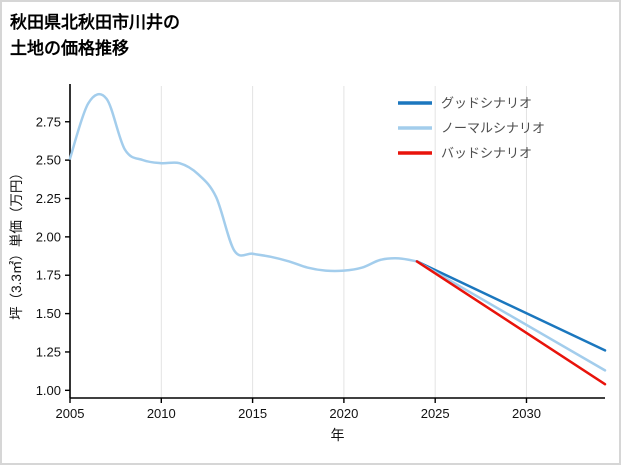 The height and width of the screenshot is (465, 621). I want to click on legend-item-0: グッドシナリオ, so click(465, 103).